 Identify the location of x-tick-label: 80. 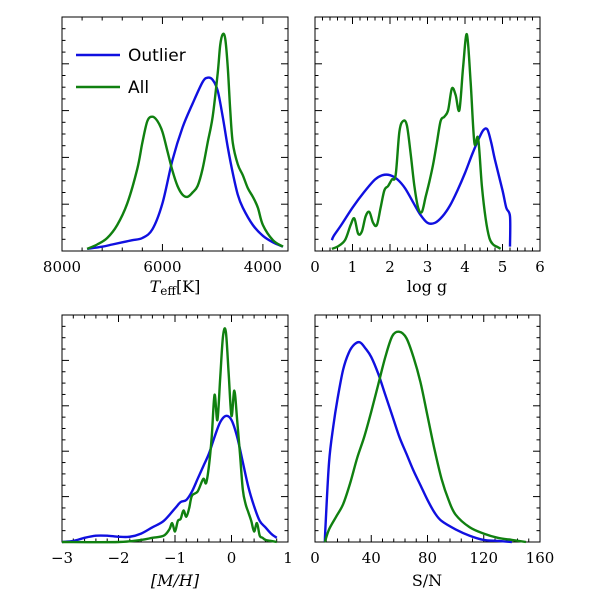
(427, 558).